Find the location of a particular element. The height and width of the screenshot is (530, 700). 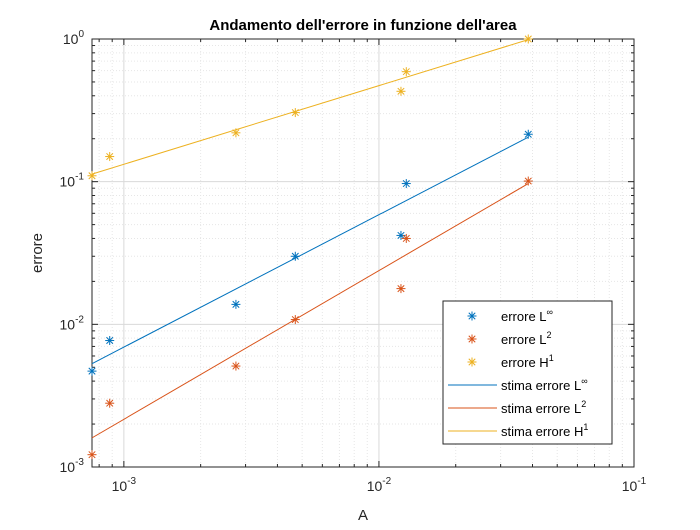

y-axis-label: errore is located at coordinates (37, 253).